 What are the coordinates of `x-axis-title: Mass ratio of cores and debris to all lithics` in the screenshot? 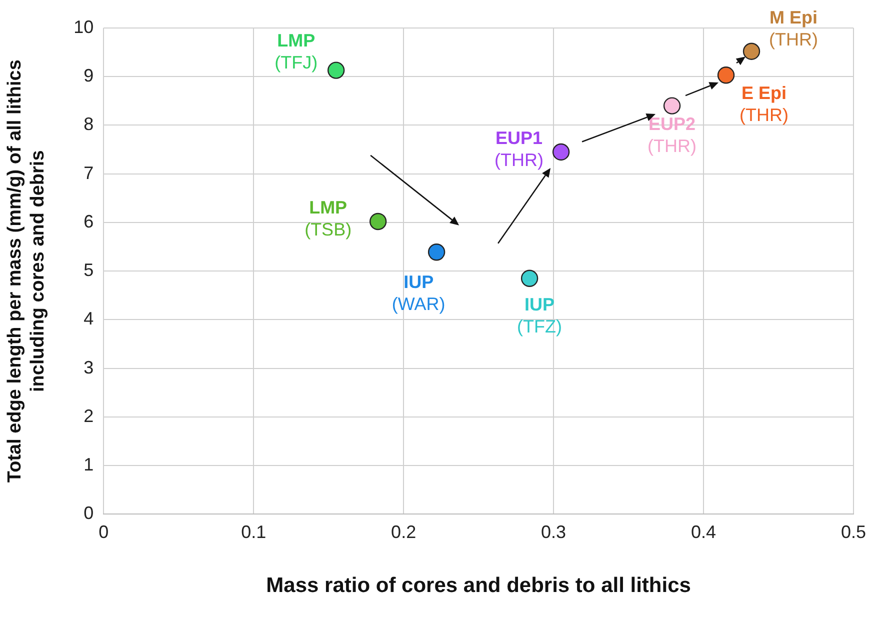 It's located at (478, 586).